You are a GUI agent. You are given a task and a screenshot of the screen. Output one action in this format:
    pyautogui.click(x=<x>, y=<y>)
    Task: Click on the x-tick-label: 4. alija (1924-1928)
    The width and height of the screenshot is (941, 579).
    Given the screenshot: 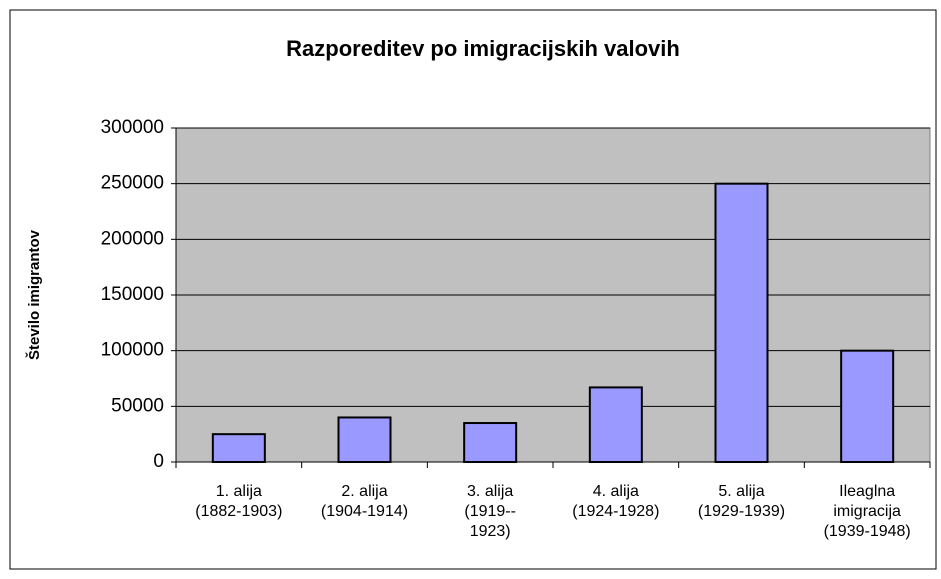 What is the action you would take?
    pyautogui.click(x=616, y=501)
    